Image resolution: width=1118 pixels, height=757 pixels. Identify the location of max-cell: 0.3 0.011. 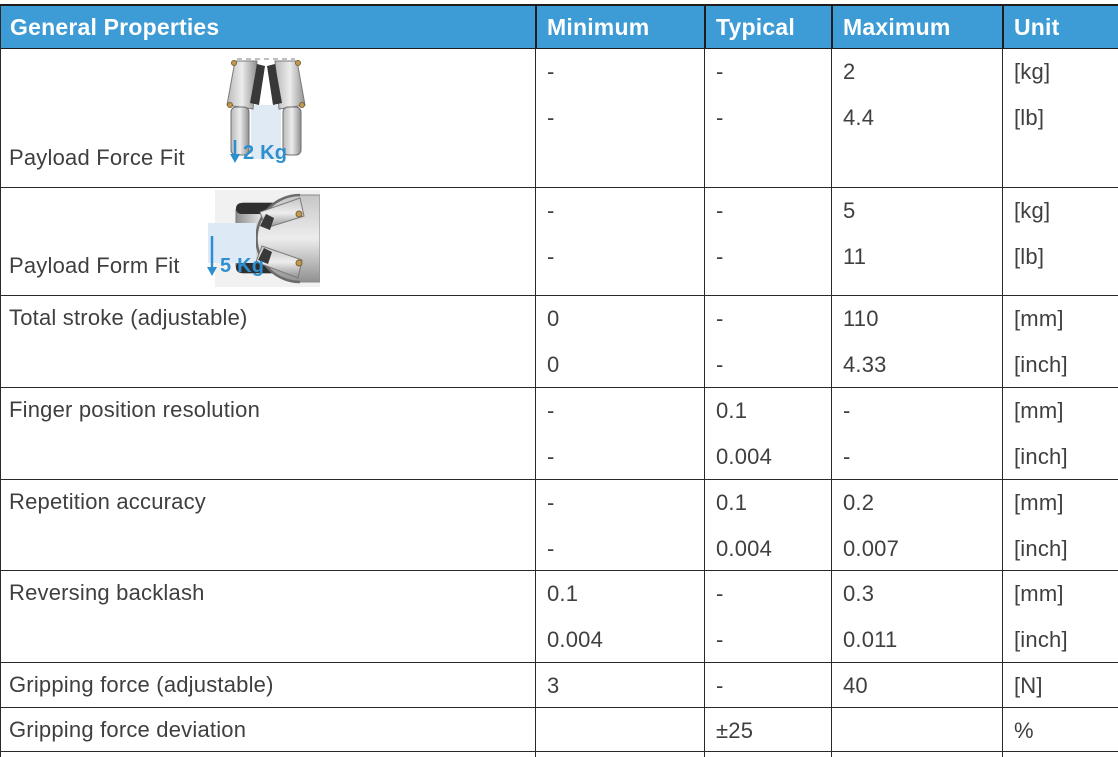
(916, 616).